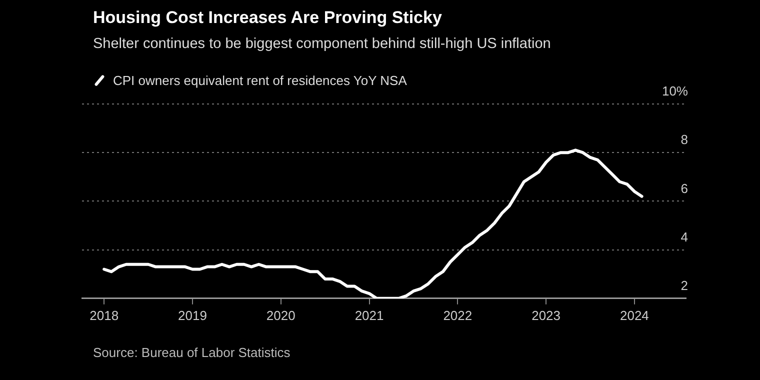 The width and height of the screenshot is (760, 380). I want to click on x-tick-label: 2020, so click(281, 315).